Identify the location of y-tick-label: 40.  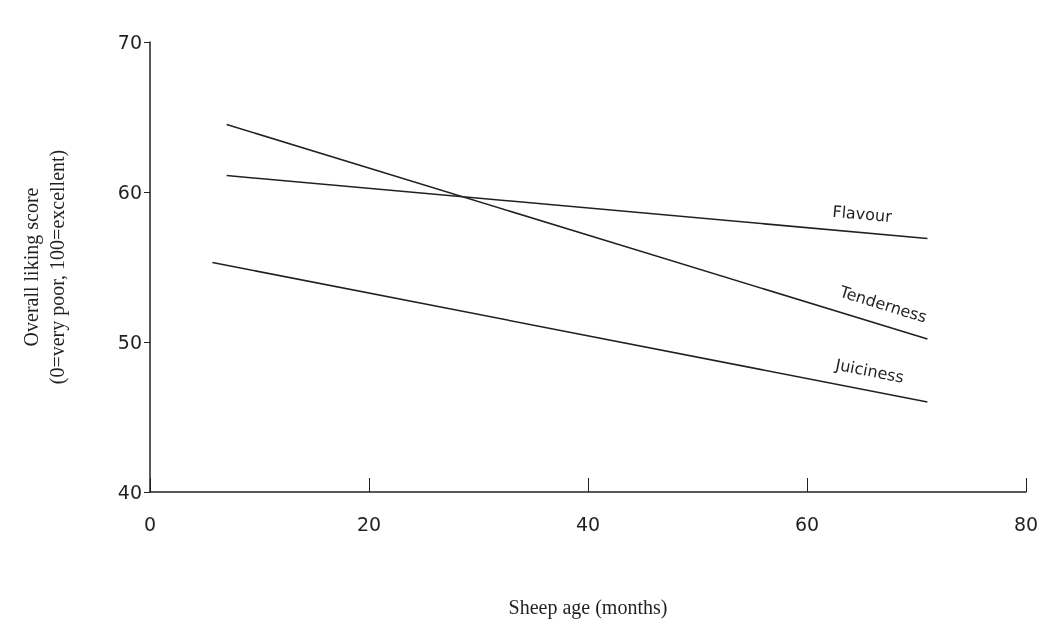
(129, 492).